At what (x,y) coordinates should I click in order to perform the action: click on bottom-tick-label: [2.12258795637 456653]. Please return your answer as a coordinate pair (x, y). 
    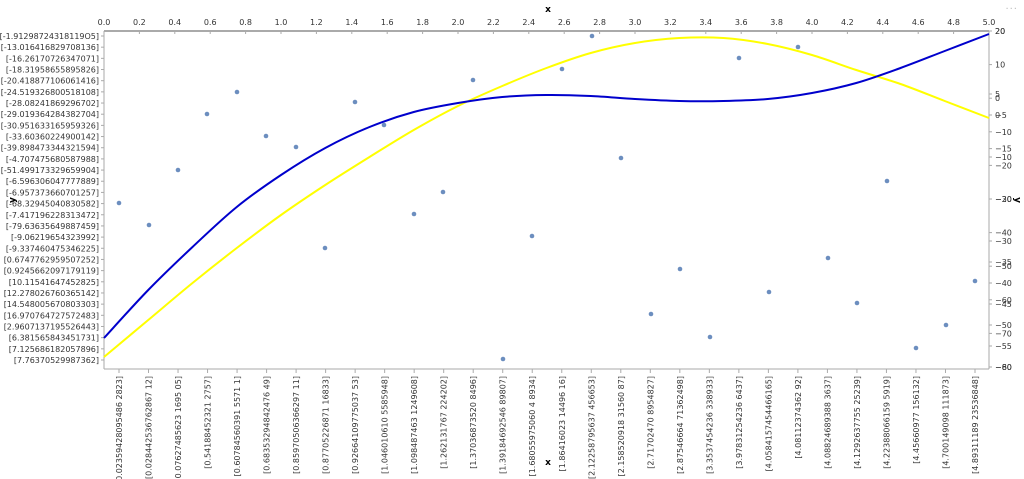
    Looking at the image, I should click on (591, 427).